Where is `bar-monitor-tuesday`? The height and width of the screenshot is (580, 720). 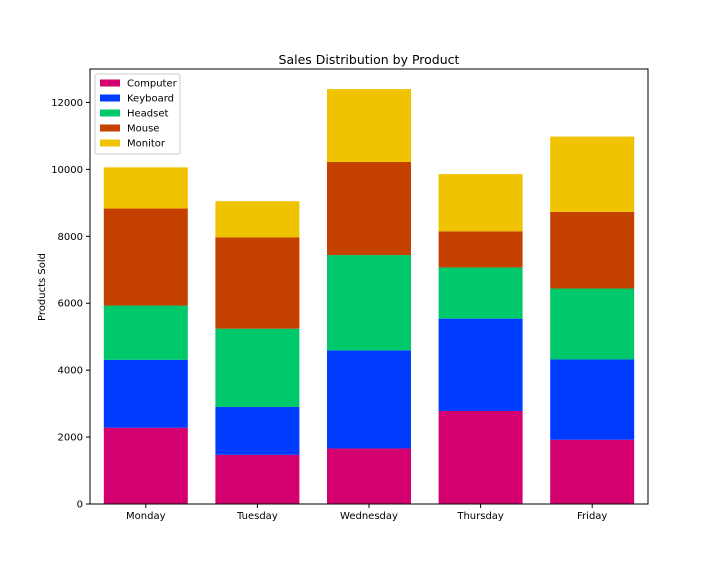
bar-monitor-tuesday is located at coordinates (257, 219).